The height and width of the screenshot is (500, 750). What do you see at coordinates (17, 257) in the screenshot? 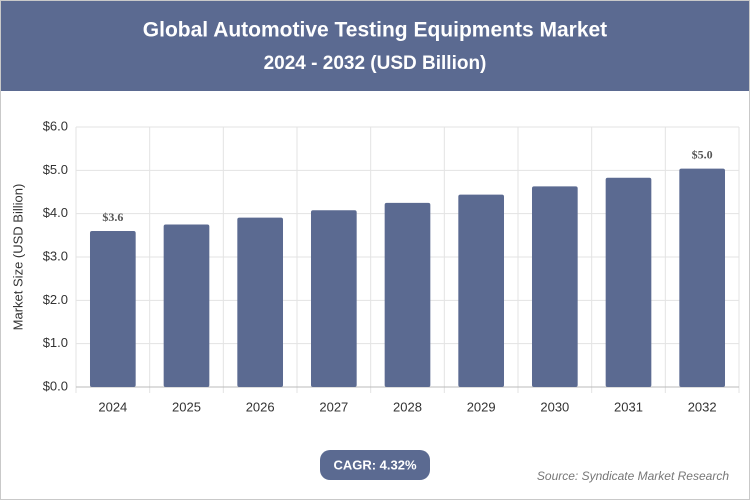
I see `y-axis-label: Market Size (USD Billion)` at bounding box center [17, 257].